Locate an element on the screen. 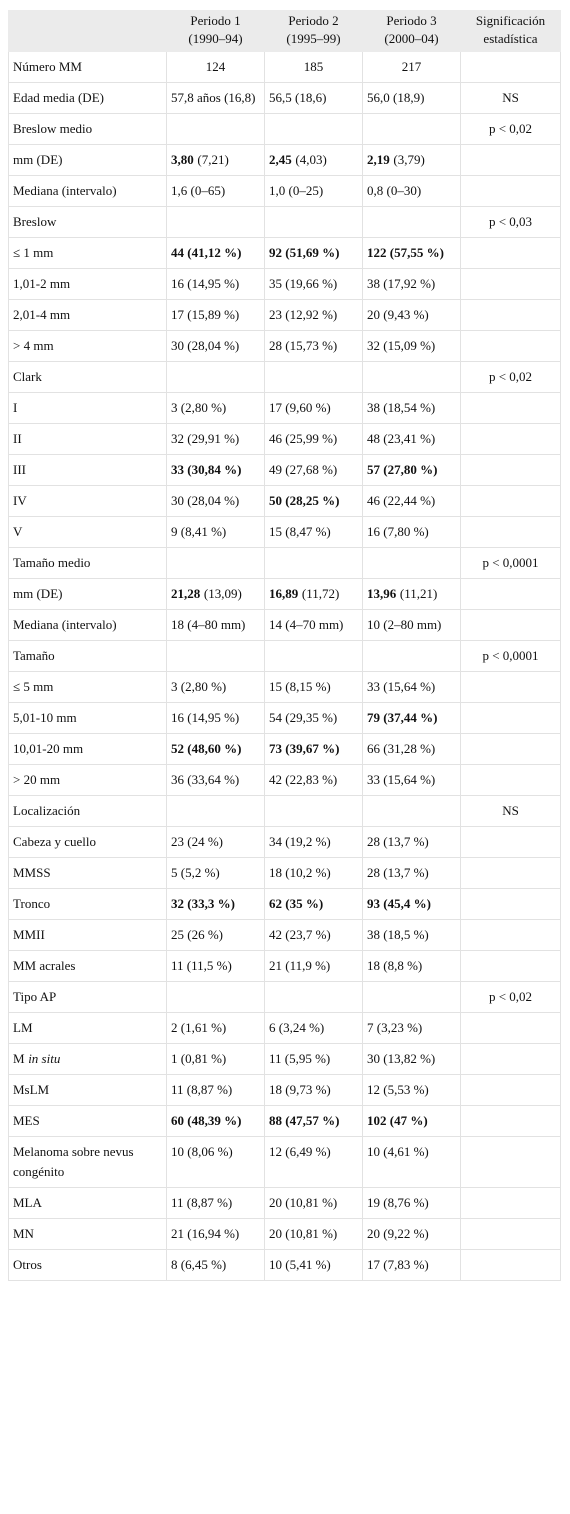 The image size is (570, 1514). data-cell: 44 (41,12 %) is located at coordinates (215, 253).